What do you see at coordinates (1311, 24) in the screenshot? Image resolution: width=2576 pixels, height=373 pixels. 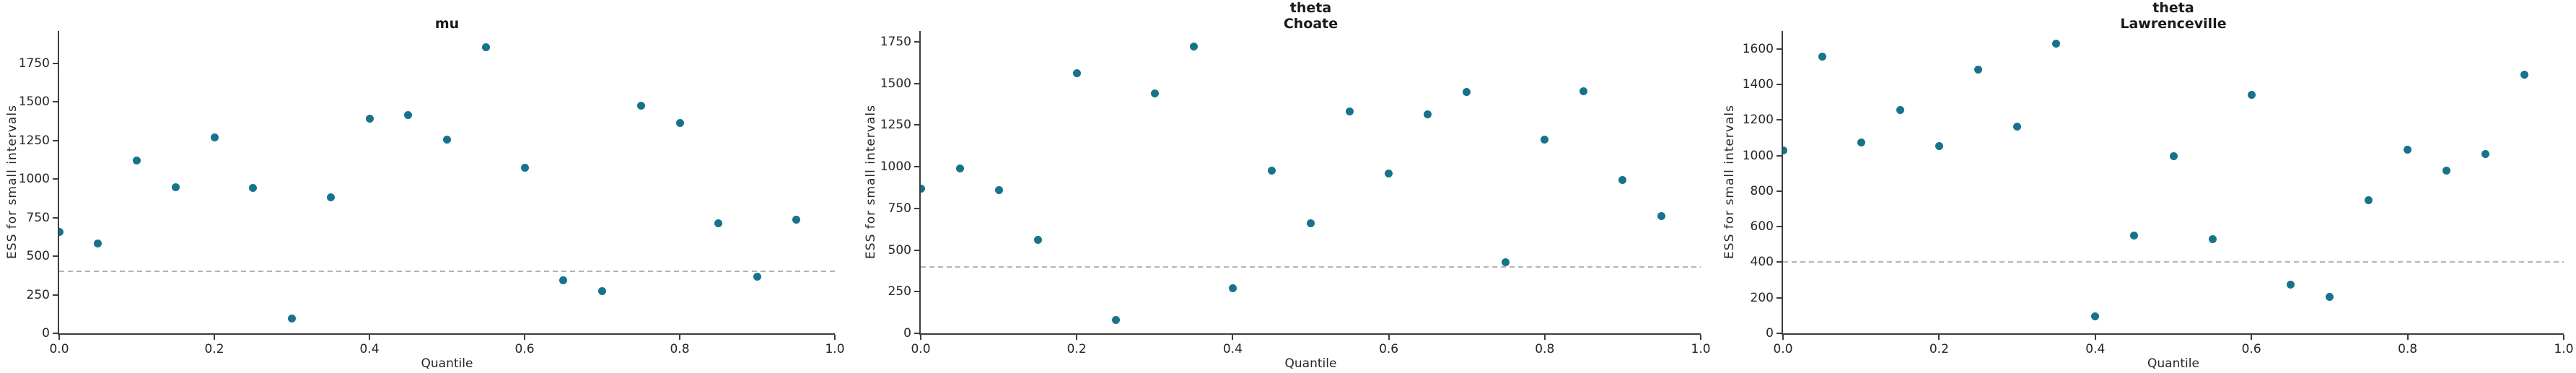 I see `panel-title-line: Choate` at bounding box center [1311, 24].